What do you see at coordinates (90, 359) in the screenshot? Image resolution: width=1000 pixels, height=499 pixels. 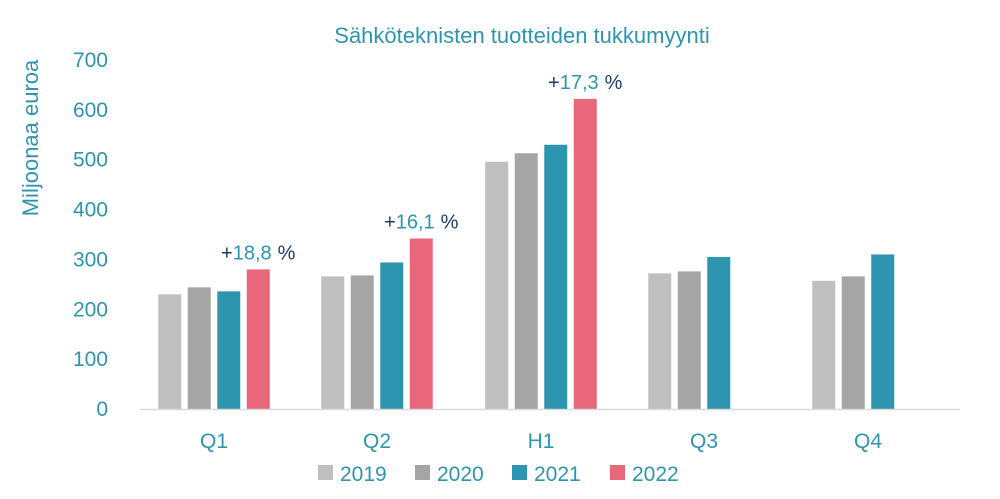 I see `y-tick-label: 100` at bounding box center [90, 359].